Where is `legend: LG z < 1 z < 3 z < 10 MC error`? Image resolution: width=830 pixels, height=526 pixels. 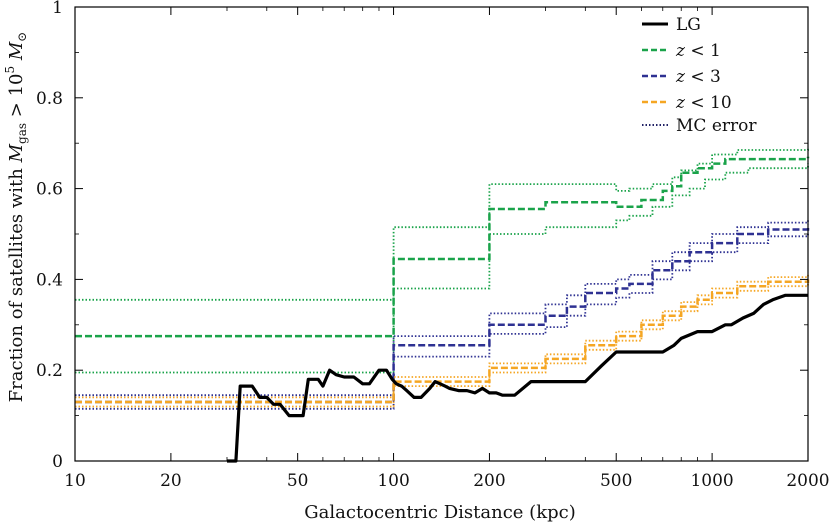 legend: LG z < 1 z < 3 z < 10 MC error is located at coordinates (699, 75).